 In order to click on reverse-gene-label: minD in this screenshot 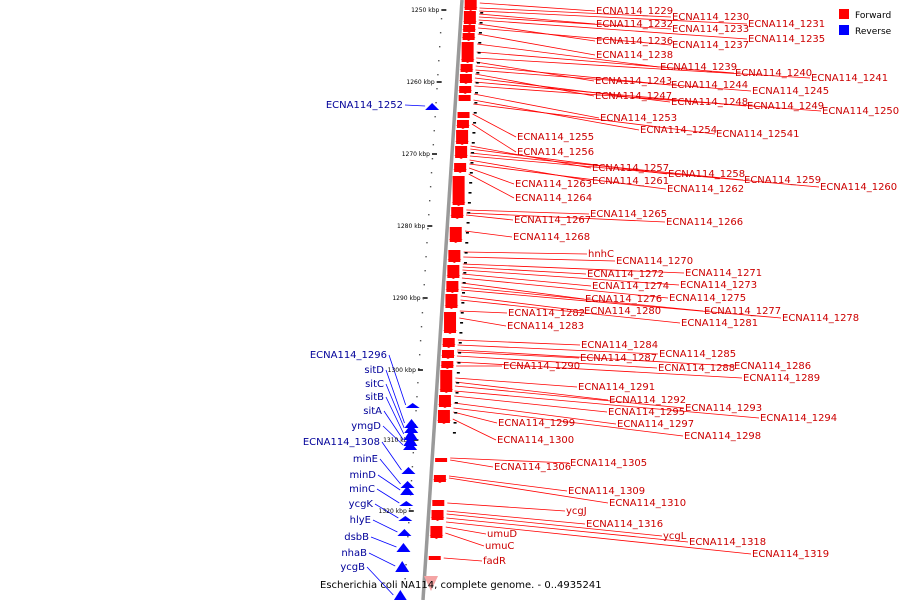, I will do `click(362, 475)`.